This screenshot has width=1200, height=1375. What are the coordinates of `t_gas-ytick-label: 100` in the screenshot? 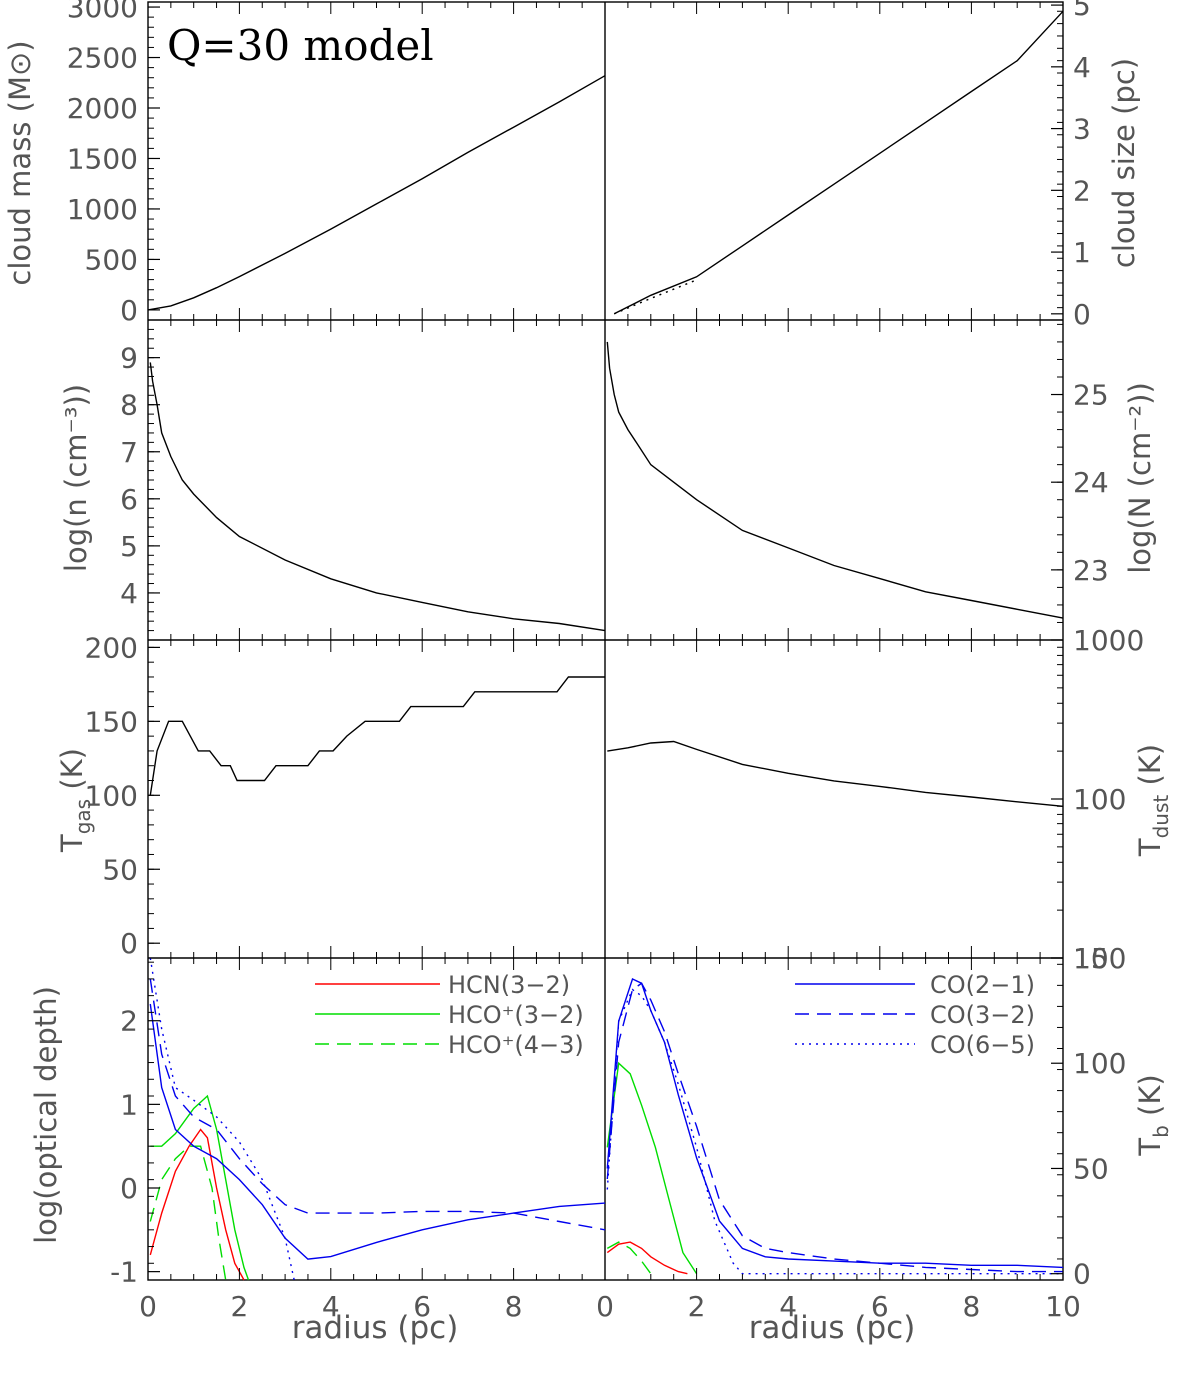 It's located at (111, 795).